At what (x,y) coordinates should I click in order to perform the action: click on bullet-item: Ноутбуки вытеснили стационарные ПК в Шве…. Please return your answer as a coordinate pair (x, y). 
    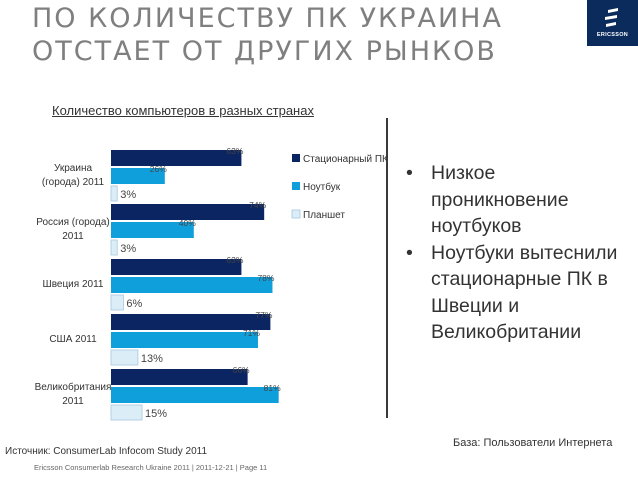
    Looking at the image, I should click on (519, 293).